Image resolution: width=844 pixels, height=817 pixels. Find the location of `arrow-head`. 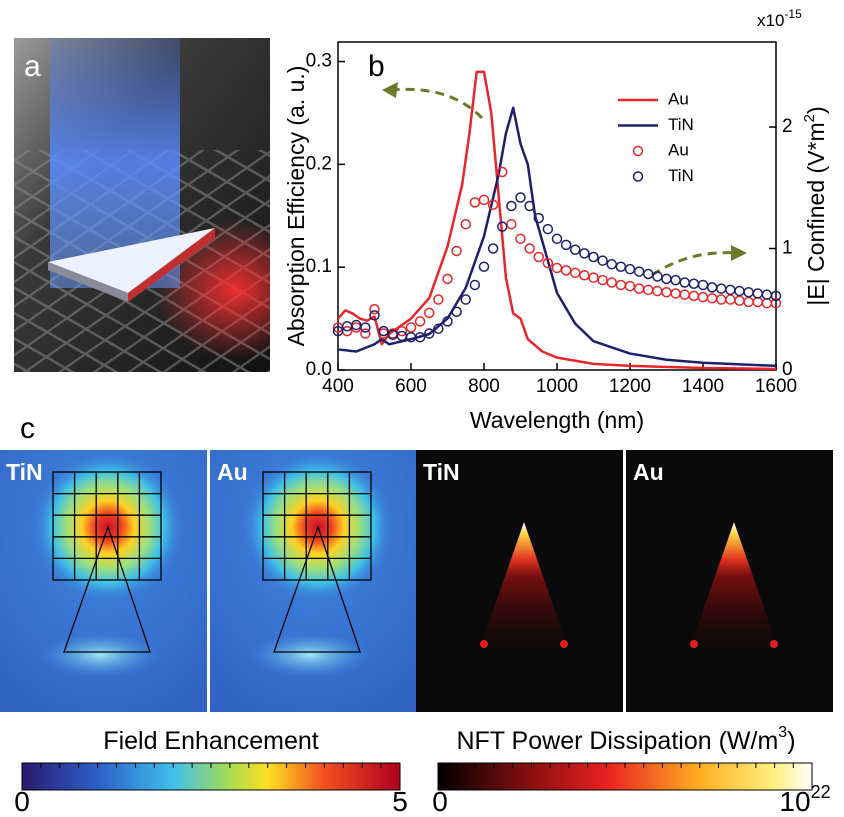

arrow-head is located at coordinates (390, 90).